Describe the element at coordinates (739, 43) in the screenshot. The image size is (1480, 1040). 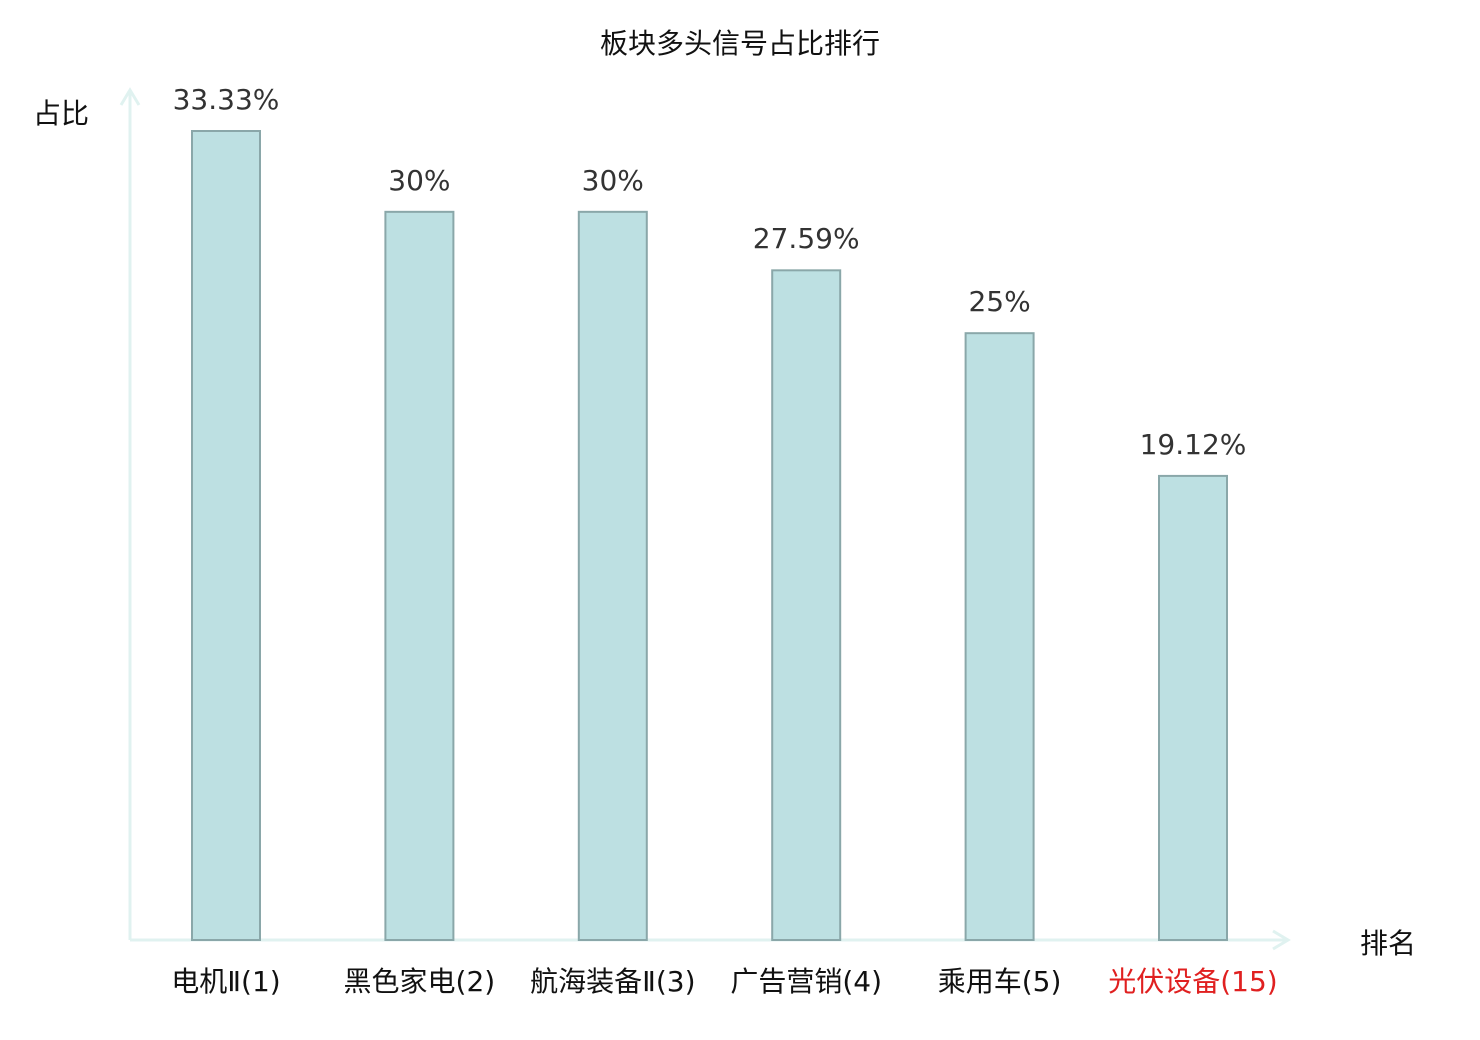
I see `chart-title: 板块多头信号占比排行` at that location.